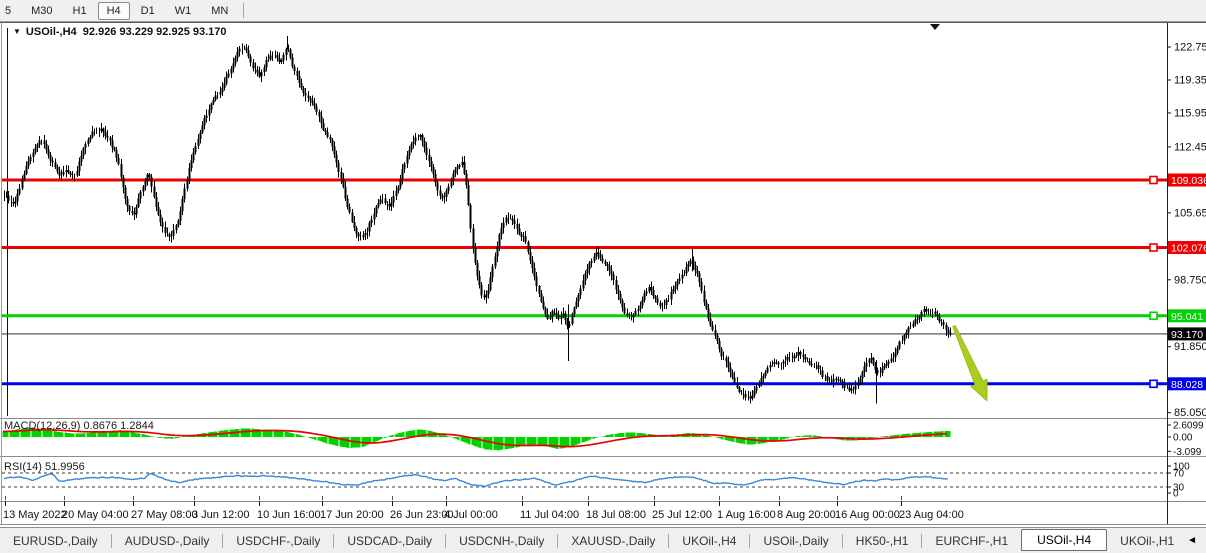  I want to click on svg-text: 26 Jun 23:00, so click(422, 515).